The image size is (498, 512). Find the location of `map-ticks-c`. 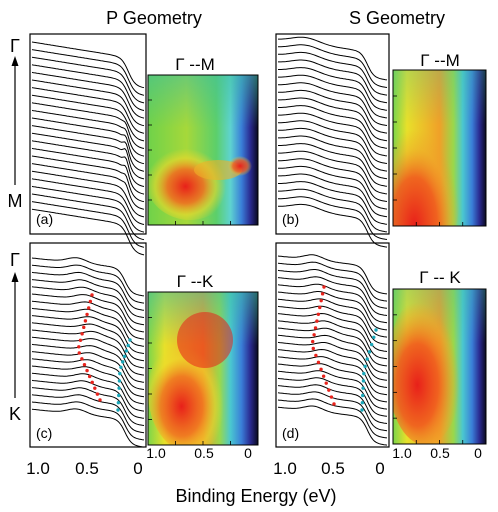

map-ticks-c is located at coordinates (189, 381).